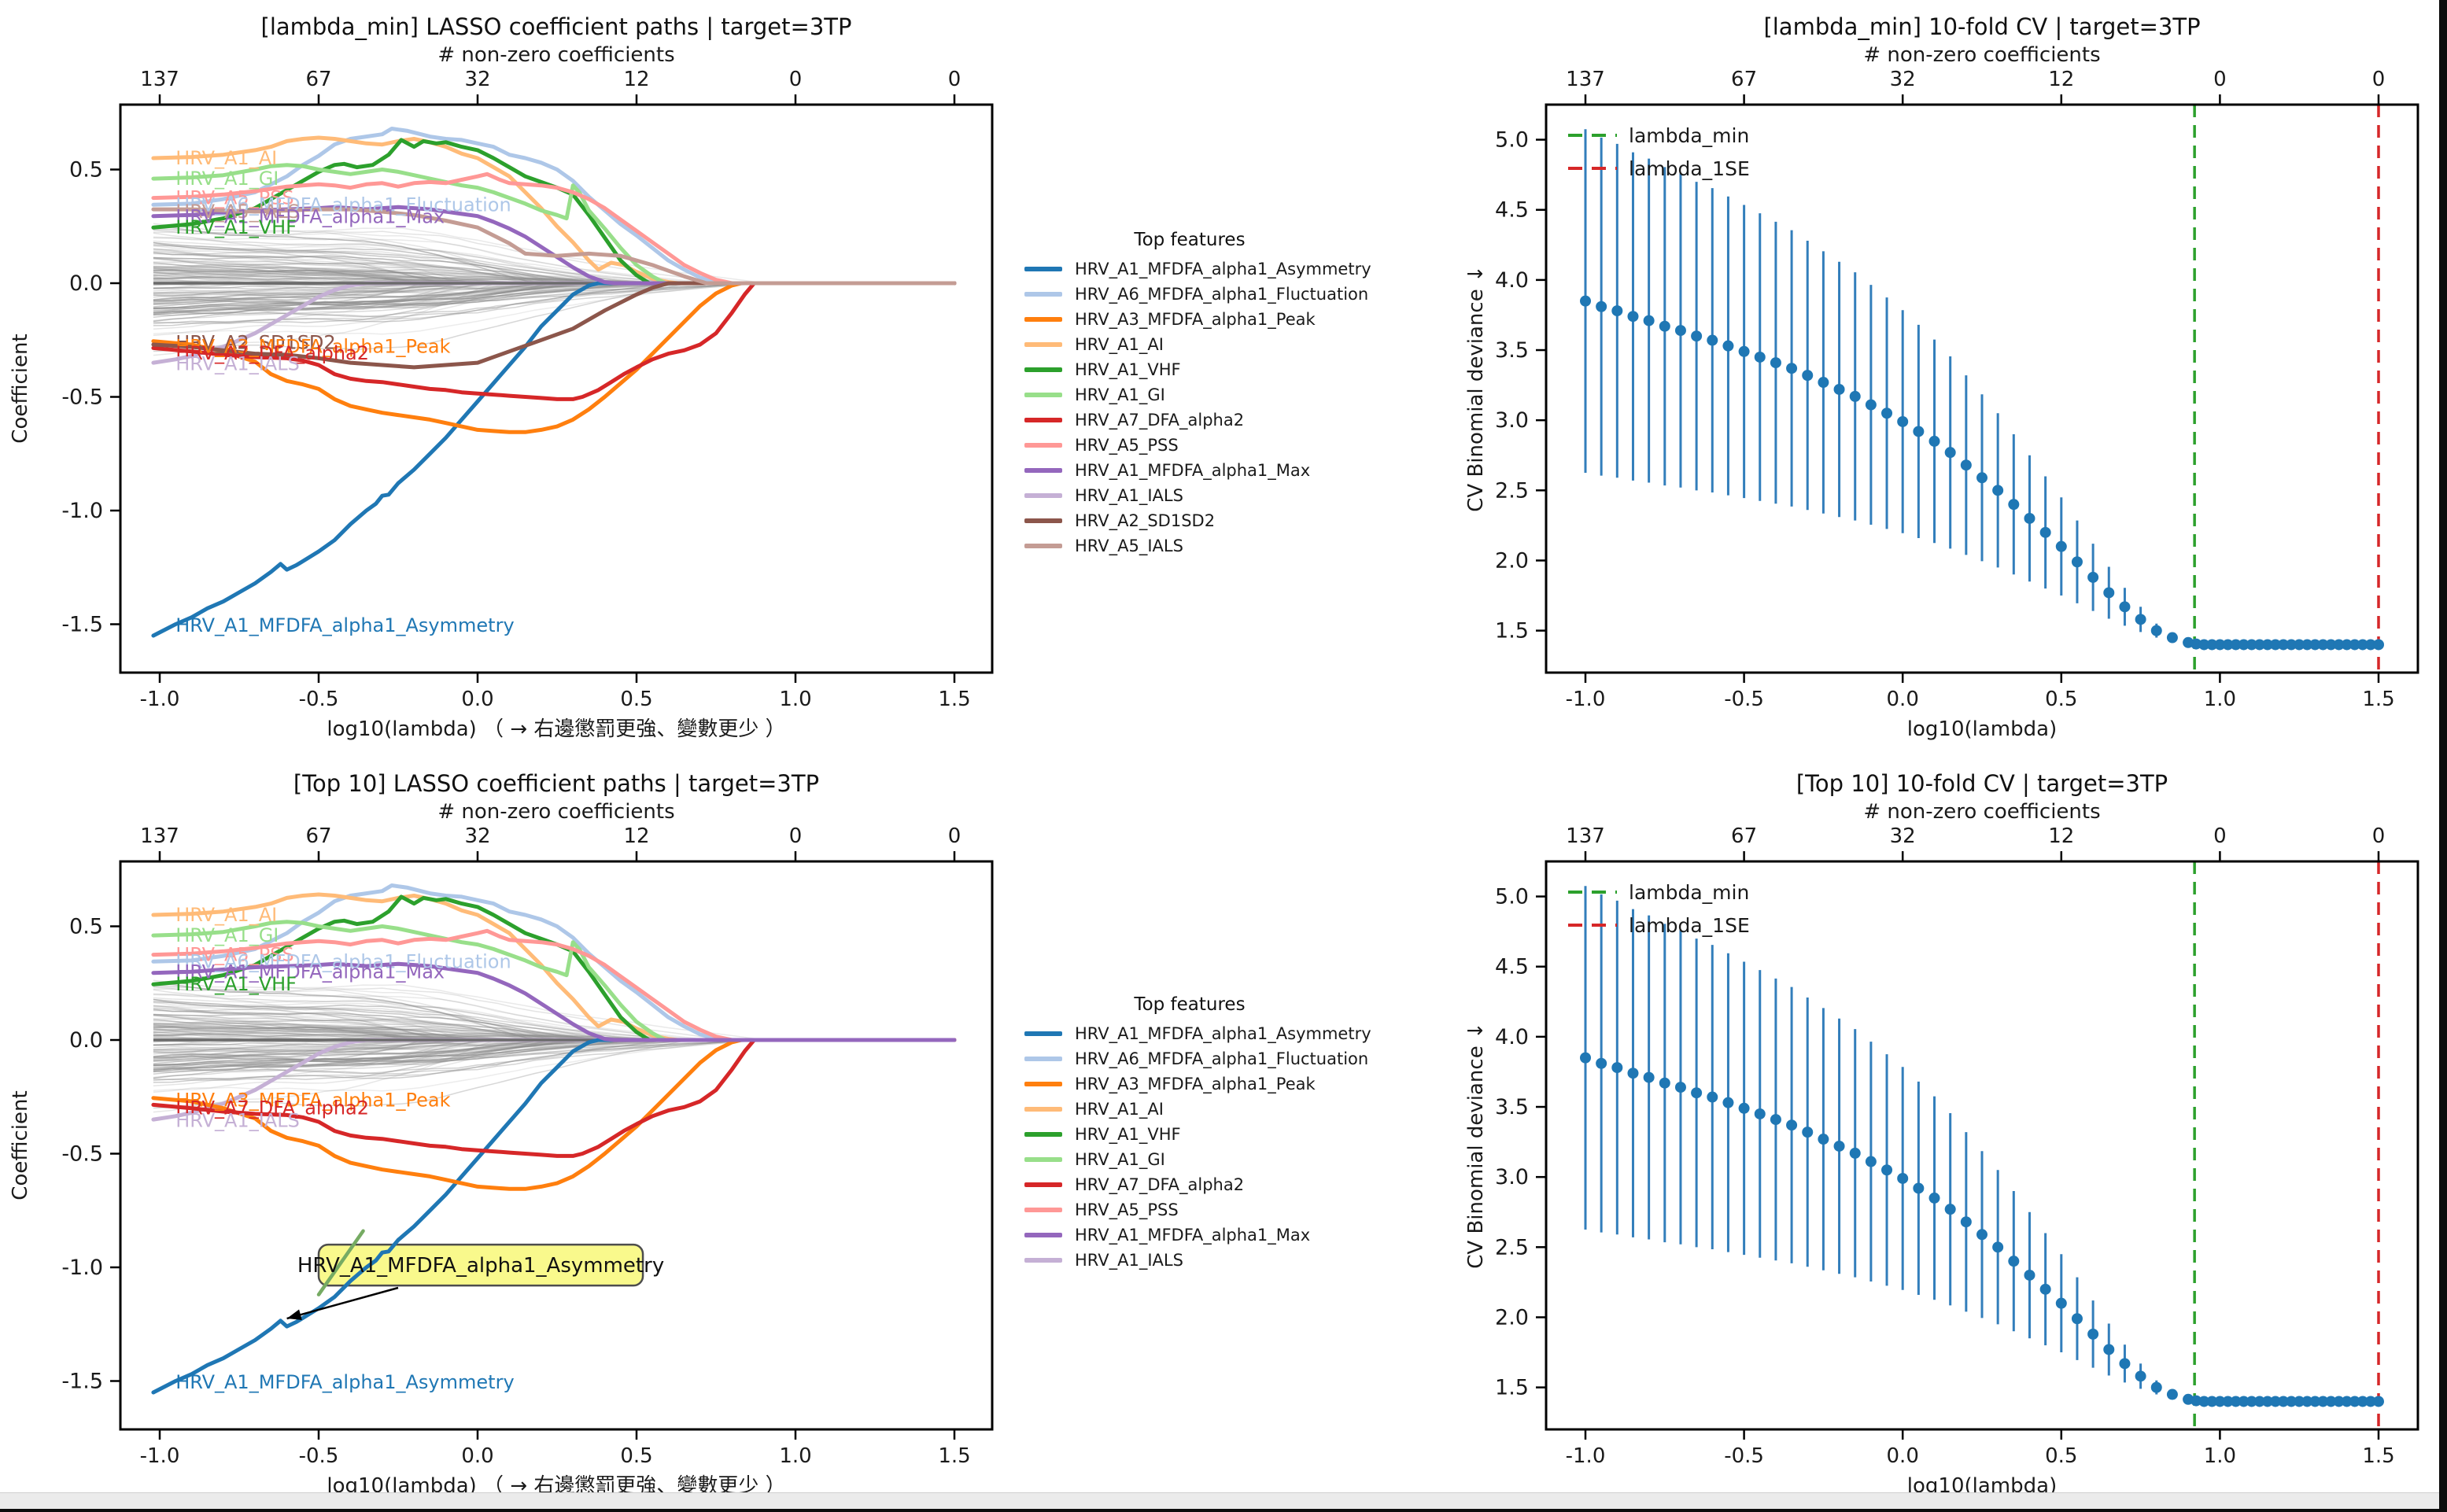  Describe the element at coordinates (1903, 699) in the screenshot. I see `x-tick-label: 0.0` at that location.